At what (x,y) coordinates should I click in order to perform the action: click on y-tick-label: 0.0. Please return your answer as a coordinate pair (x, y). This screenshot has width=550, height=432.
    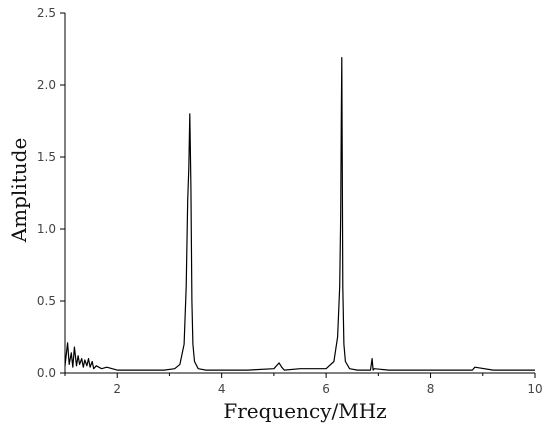
    Looking at the image, I should click on (46, 373).